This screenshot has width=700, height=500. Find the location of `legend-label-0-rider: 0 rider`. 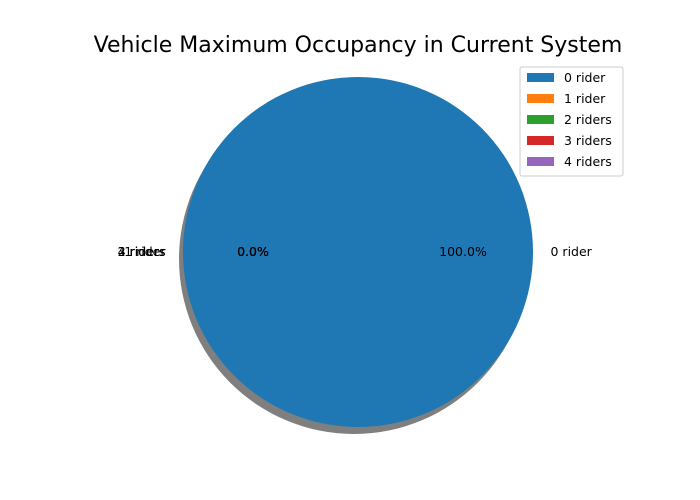

legend-label-0-rider: 0 rider is located at coordinates (585, 77).